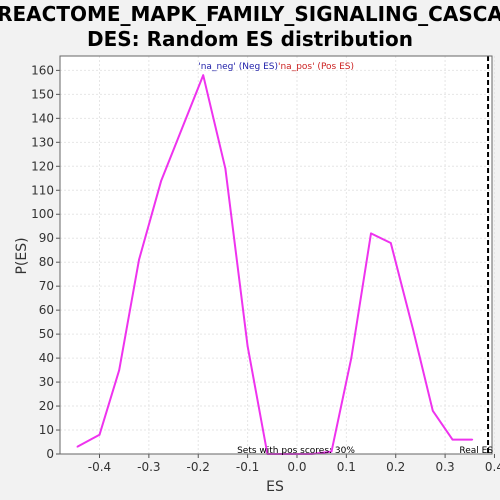 This screenshot has height=500, width=500. I want to click on chart-title-line2: DES: Random ES distribution, so click(250, 39).